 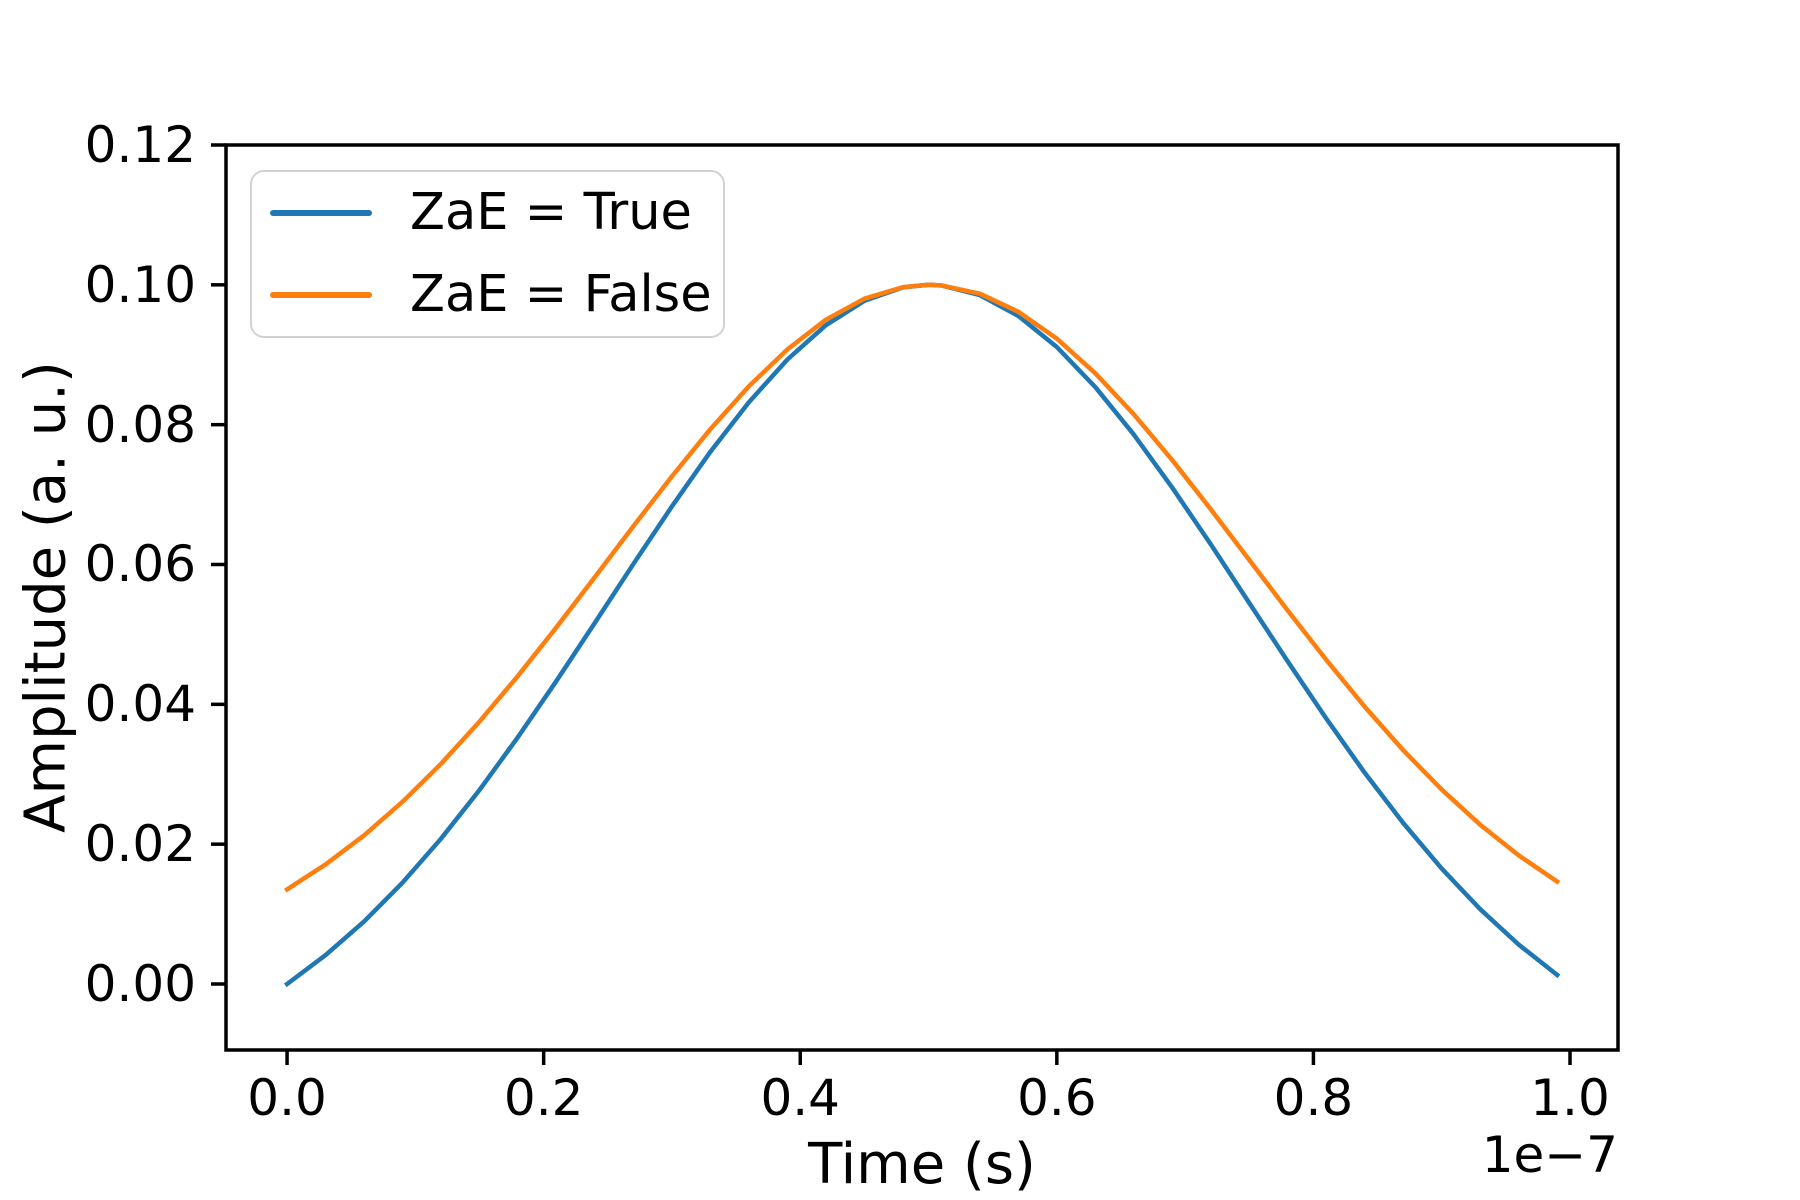 I want to click on x-axis-label: Time (s), so click(x=922, y=1164).